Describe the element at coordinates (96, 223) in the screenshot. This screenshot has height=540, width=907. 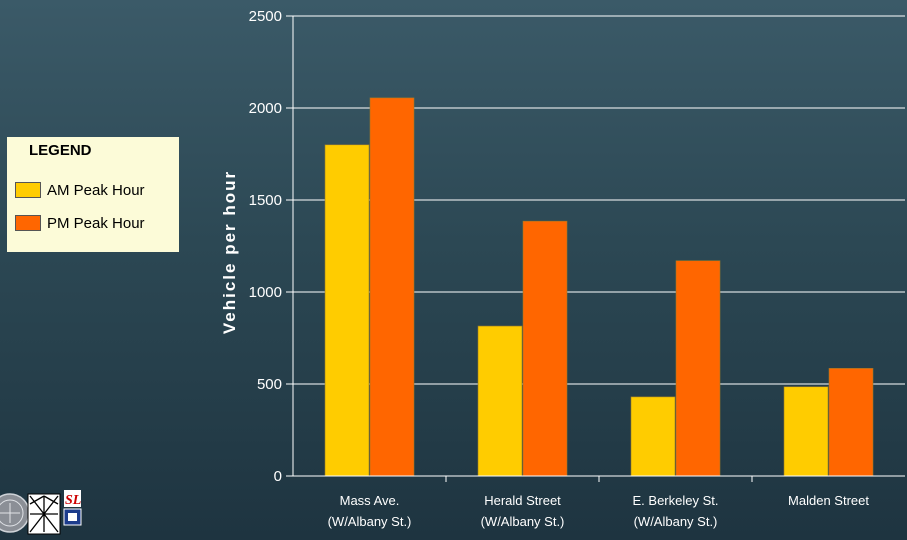
I see `legend-label-pm: PM Peak Hour` at that location.